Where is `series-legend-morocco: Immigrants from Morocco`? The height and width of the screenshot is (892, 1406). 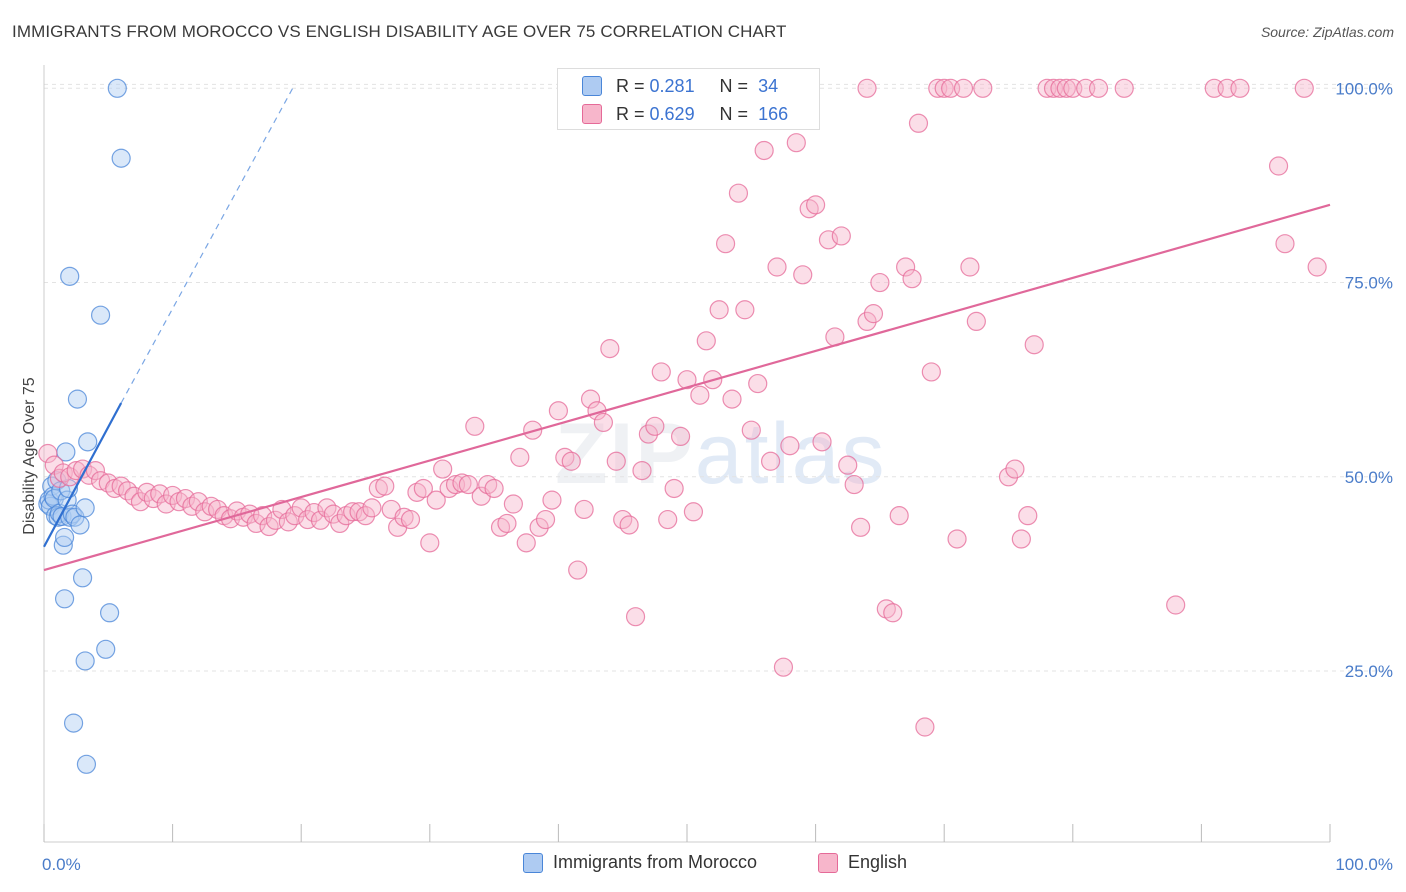 series-legend-morocco: Immigrants from Morocco is located at coordinates (640, 862).